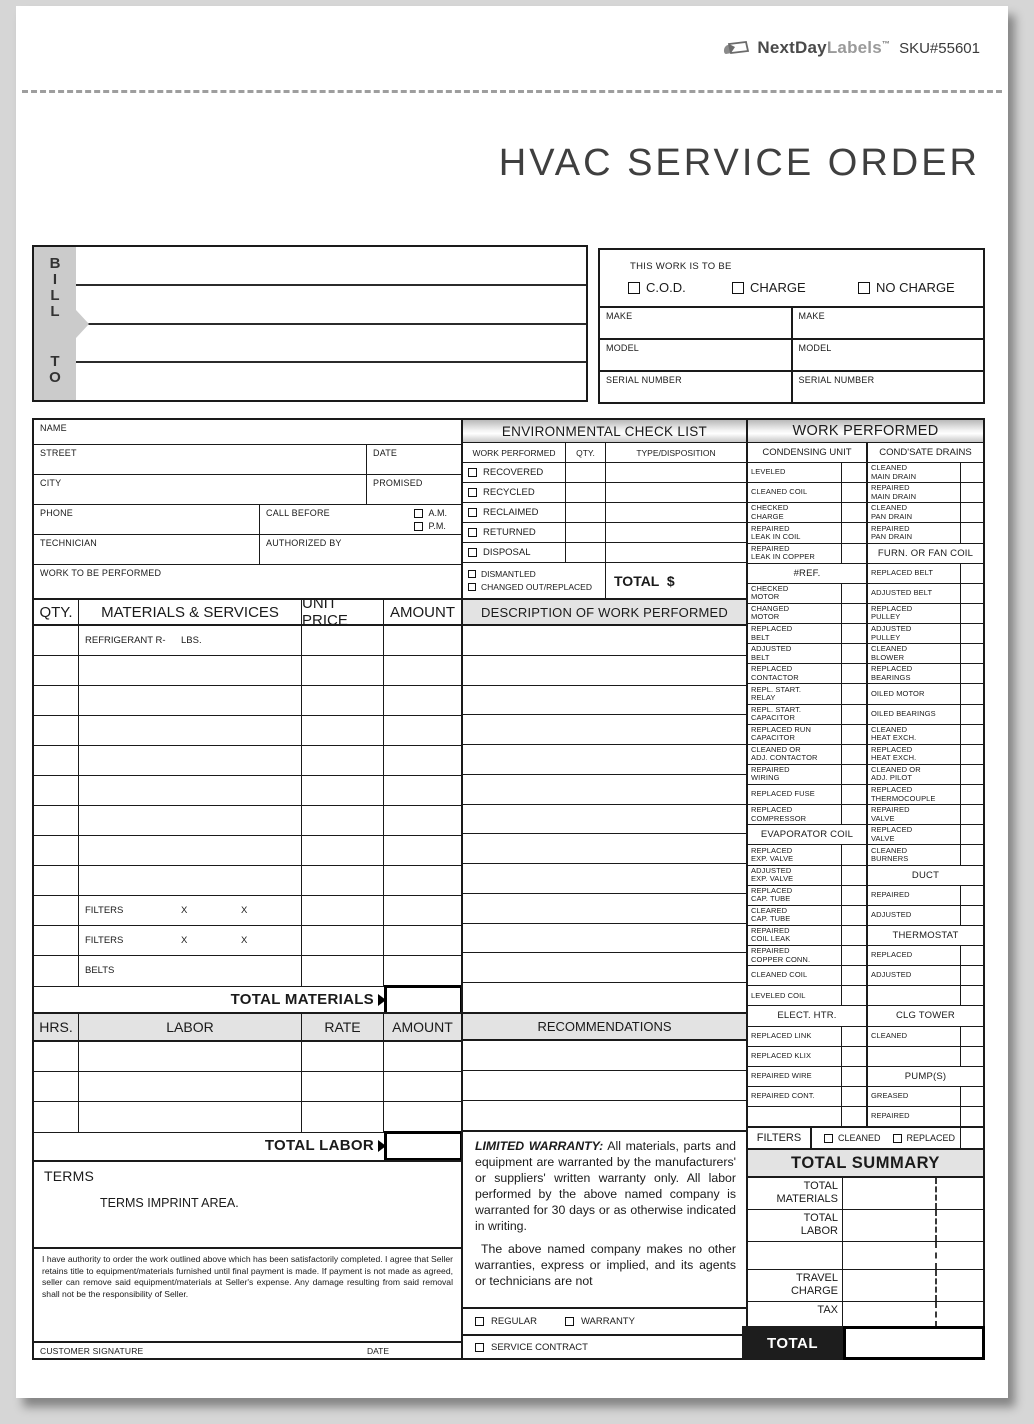 The width and height of the screenshot is (1034, 1424). What do you see at coordinates (419, 526) in the screenshot?
I see `checkbox-pm` at bounding box center [419, 526].